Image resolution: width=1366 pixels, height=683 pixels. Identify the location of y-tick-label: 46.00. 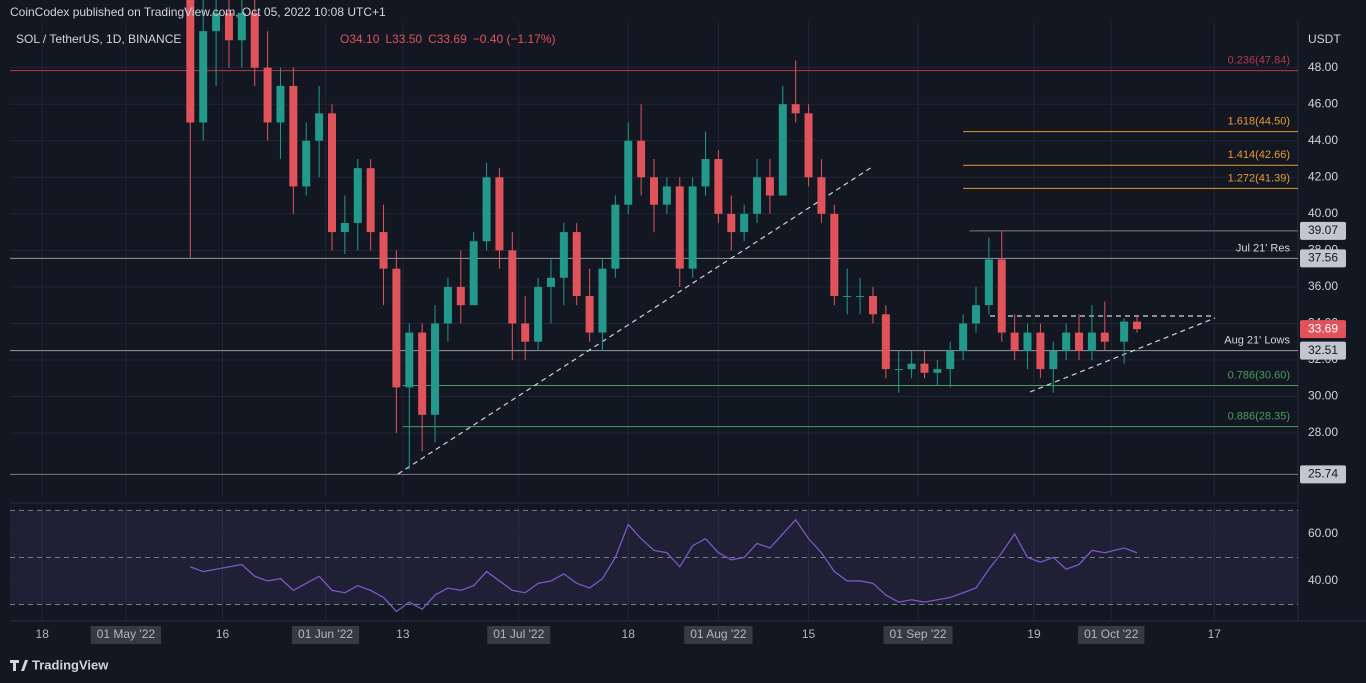
(1323, 103).